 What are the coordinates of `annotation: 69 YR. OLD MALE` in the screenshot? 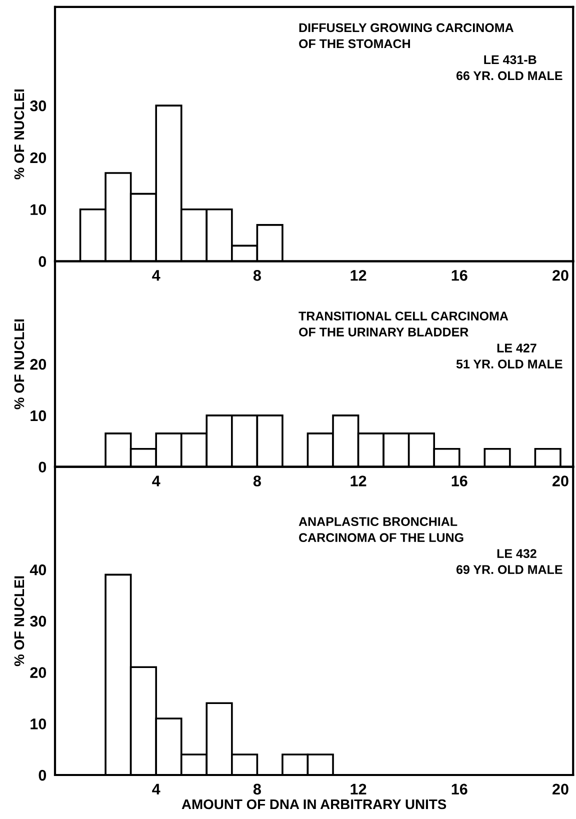 It's located at (509, 569).